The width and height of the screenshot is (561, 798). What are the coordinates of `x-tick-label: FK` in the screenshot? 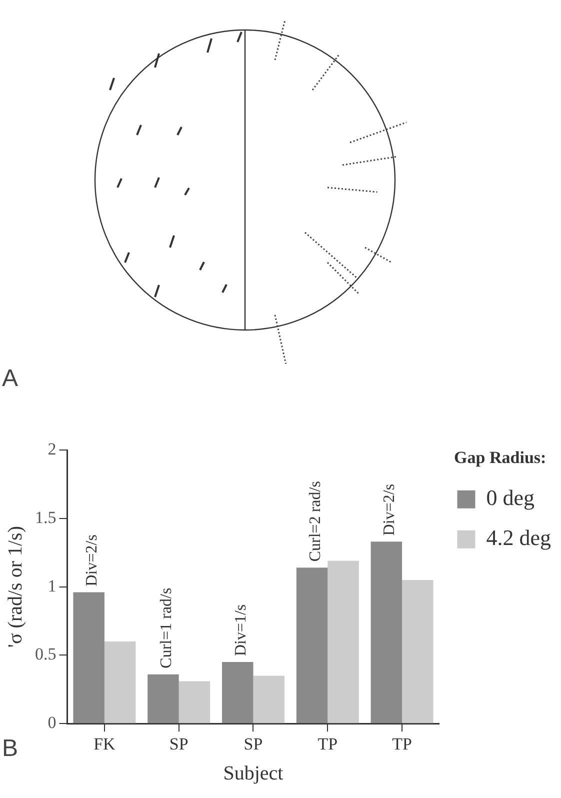 It's located at (105, 744).